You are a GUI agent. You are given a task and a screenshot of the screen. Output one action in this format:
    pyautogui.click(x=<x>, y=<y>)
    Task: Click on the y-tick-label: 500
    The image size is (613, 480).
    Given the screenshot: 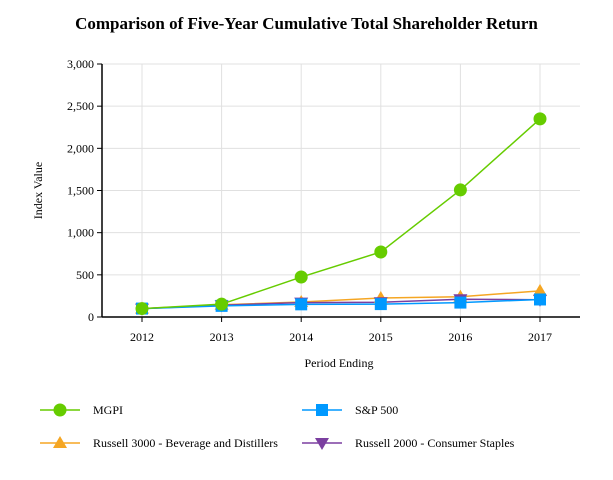 What is the action you would take?
    pyautogui.click(x=85, y=275)
    